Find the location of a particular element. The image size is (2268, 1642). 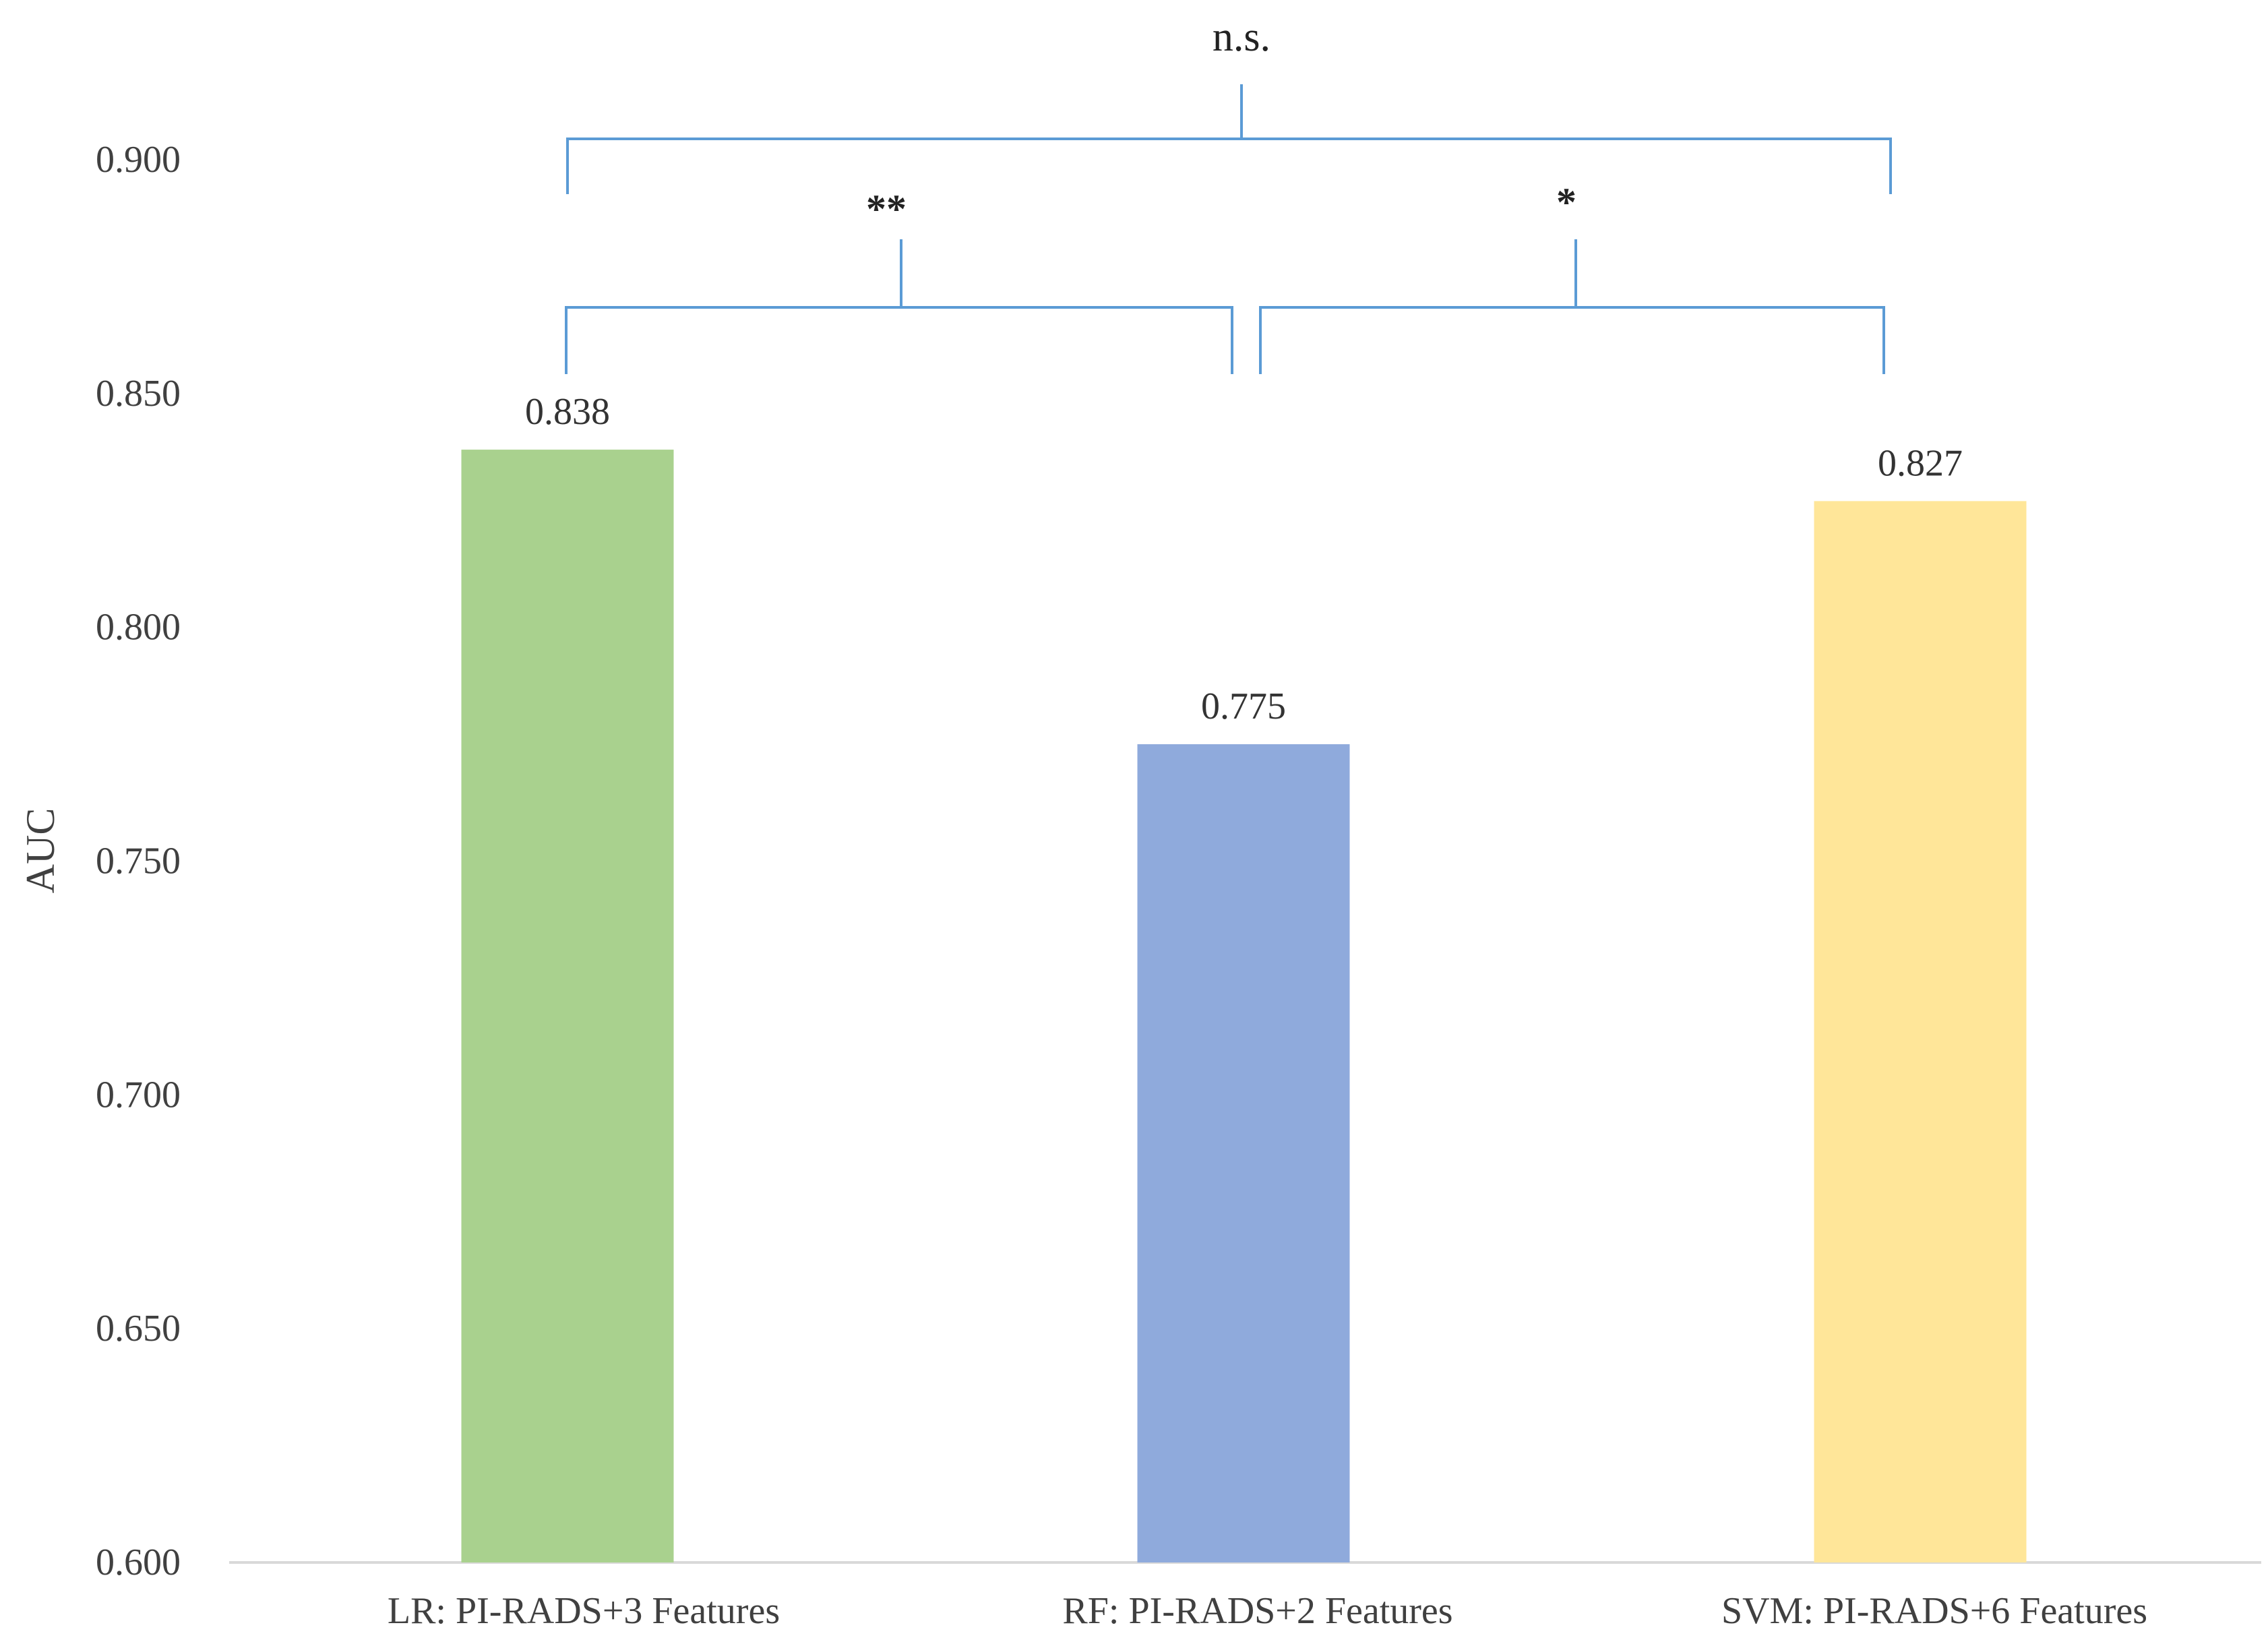

y-tick-label-0: 0.600 is located at coordinates (138, 1563).